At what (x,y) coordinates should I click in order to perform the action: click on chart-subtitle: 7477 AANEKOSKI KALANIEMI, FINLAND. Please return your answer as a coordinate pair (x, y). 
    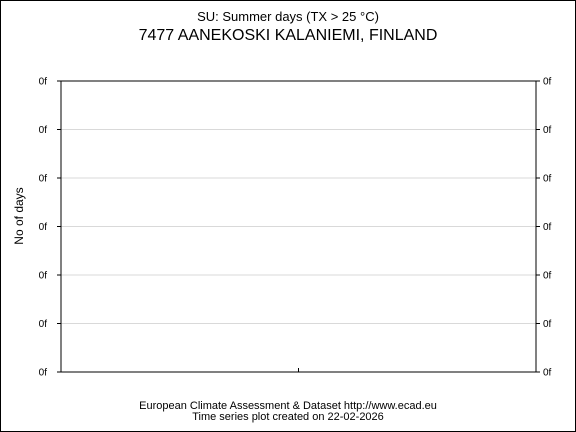
    Looking at the image, I should click on (288, 35).